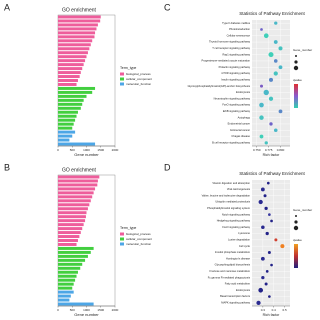 The width and height of the screenshot is (320, 320). What do you see at coordinates (167, 167) in the screenshot?
I see `panel-label: D` at bounding box center [167, 167].